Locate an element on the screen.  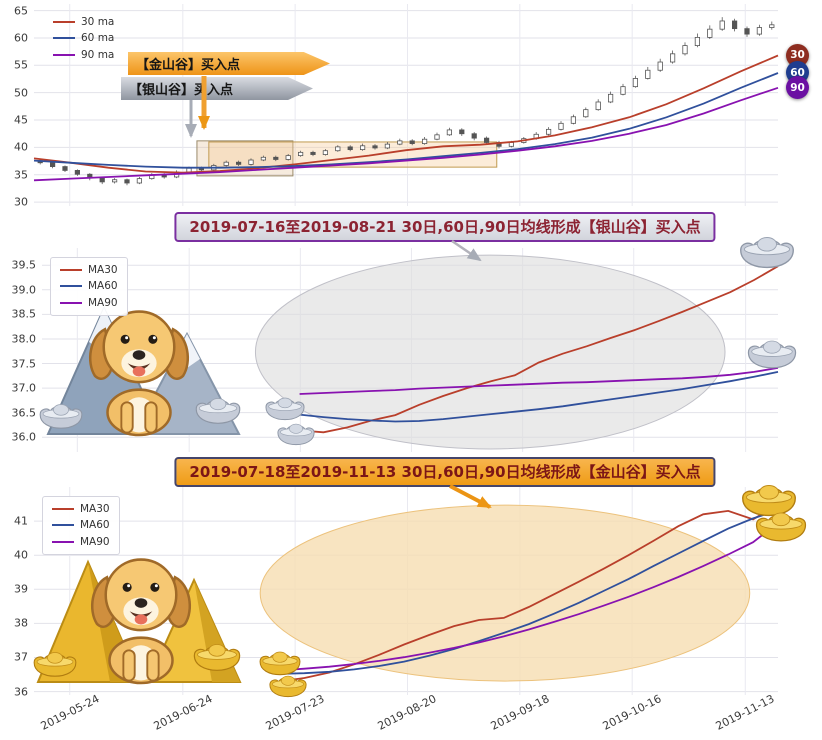
y-tick-label: 38.5 is located at coordinates (24, 314).